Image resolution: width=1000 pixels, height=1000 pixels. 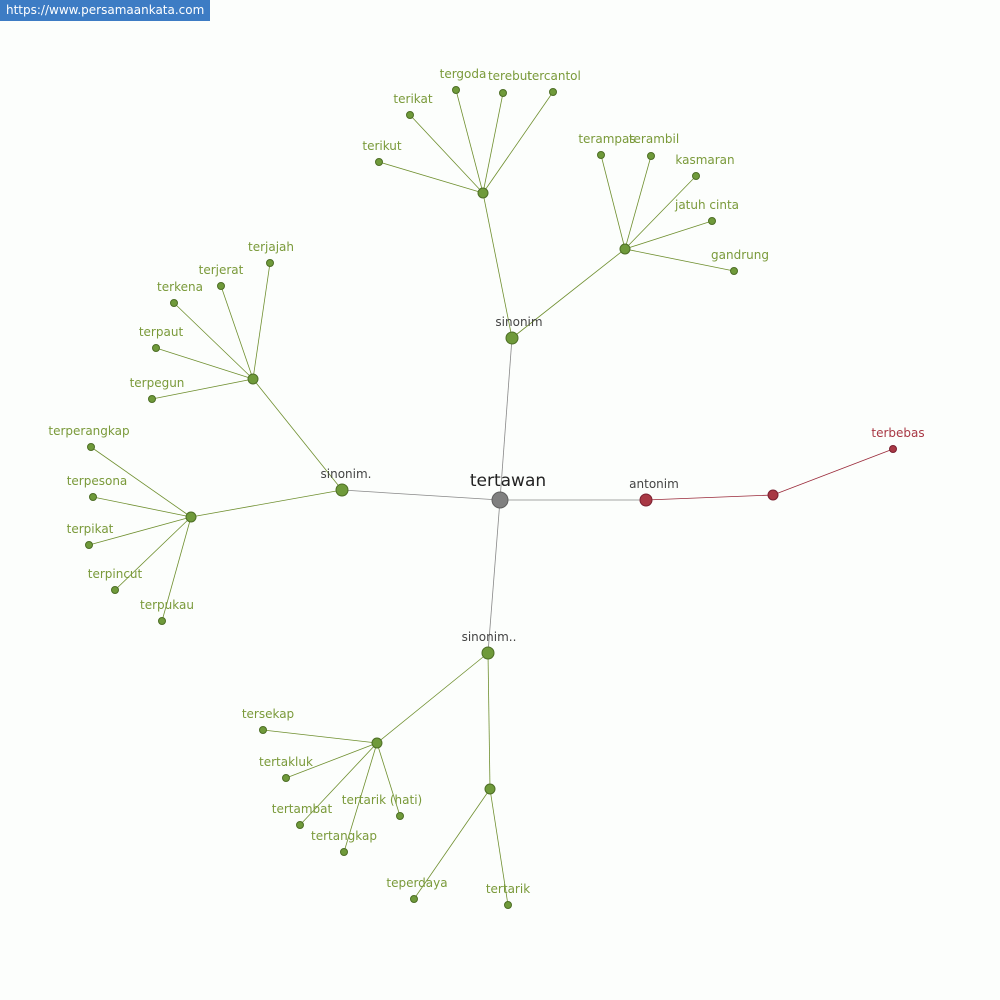 What do you see at coordinates (897, 433) in the screenshot?
I see `node-label: terbebas` at bounding box center [897, 433].